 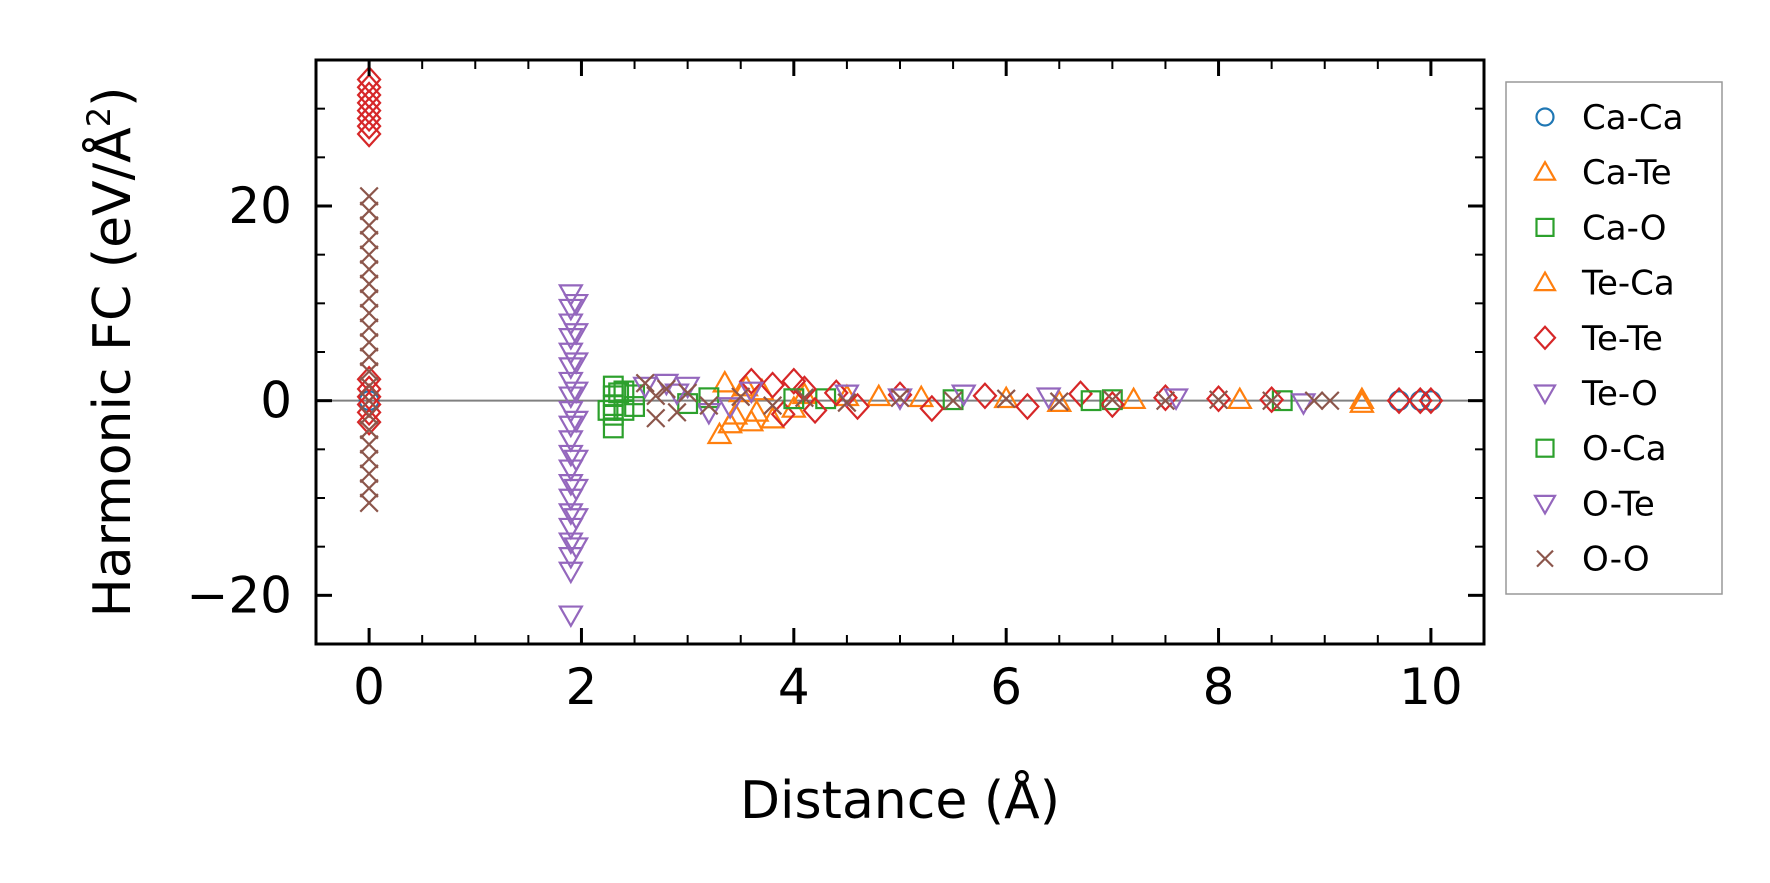 What do you see at coordinates (99, 117) in the screenshot?
I see `y-axis-label-superscript: 2` at bounding box center [99, 117].